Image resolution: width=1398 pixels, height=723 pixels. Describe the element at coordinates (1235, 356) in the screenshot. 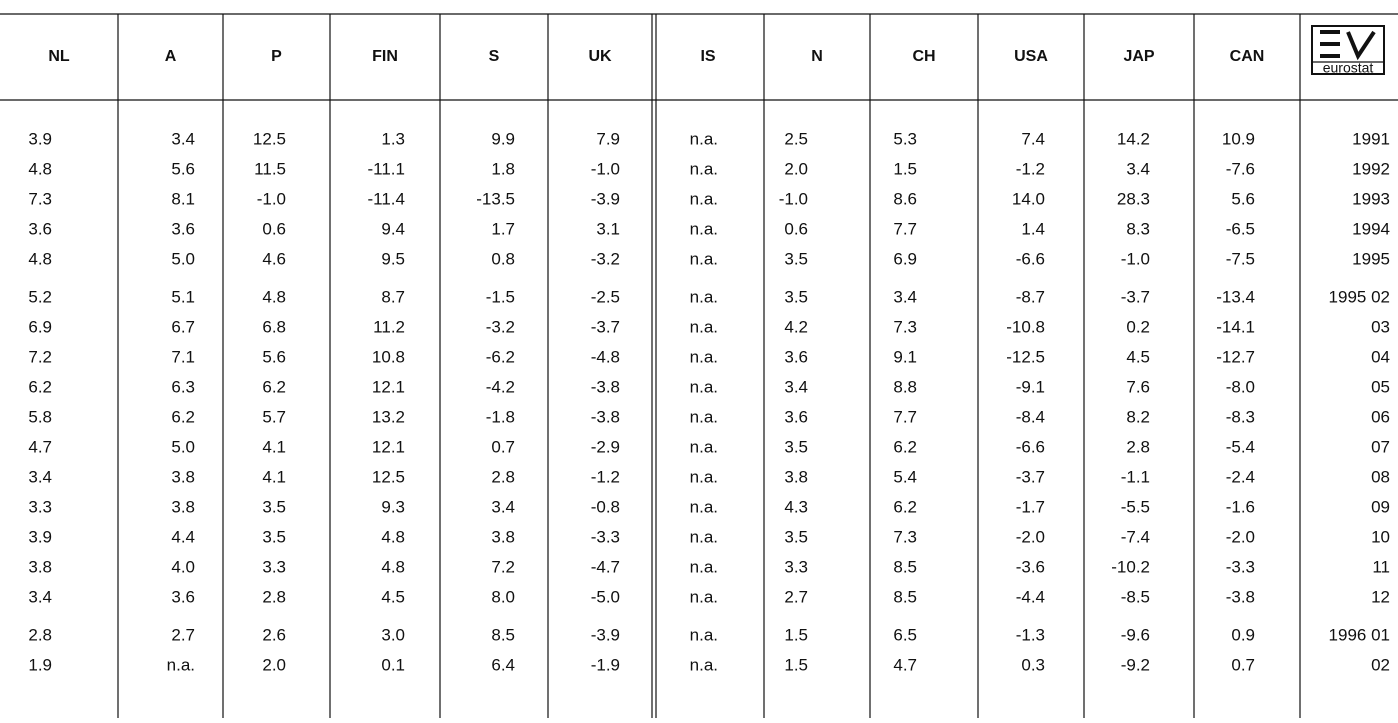

I see `cell: -12.7` at that location.